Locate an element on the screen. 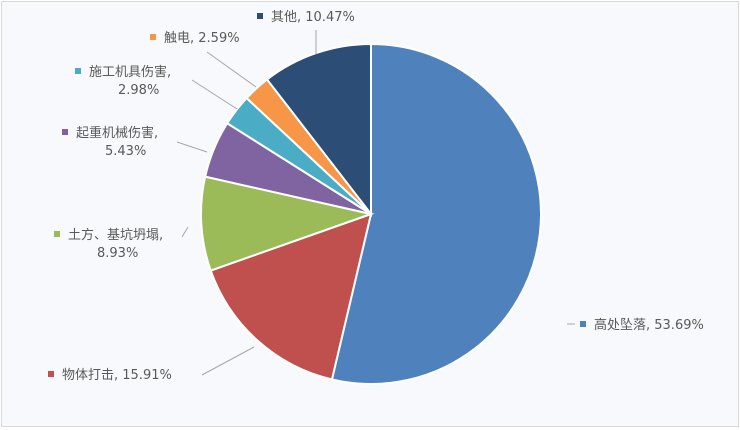 The width and height of the screenshot is (740, 430). data-label-1: 物体打击, 15.91% is located at coordinates (117, 375).